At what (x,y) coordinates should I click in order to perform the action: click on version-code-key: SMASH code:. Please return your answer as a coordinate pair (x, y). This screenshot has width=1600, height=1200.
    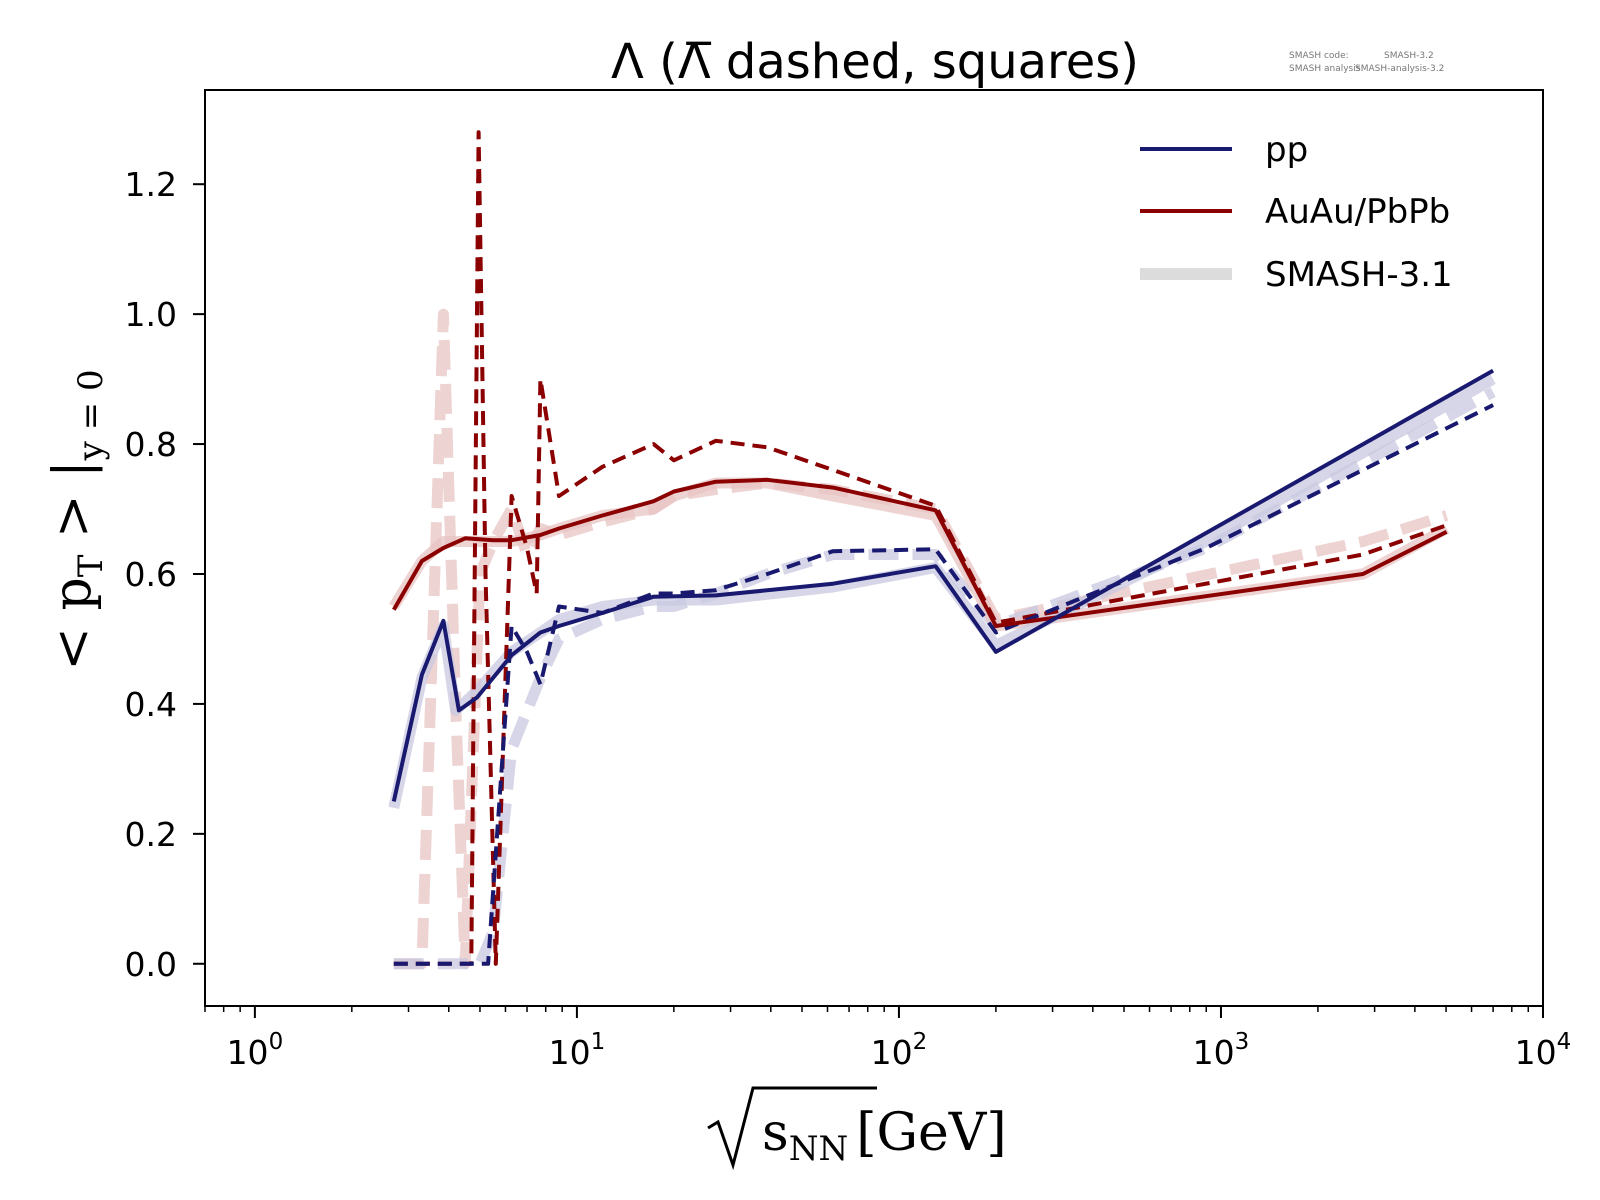
    Looking at the image, I should click on (1319, 56).